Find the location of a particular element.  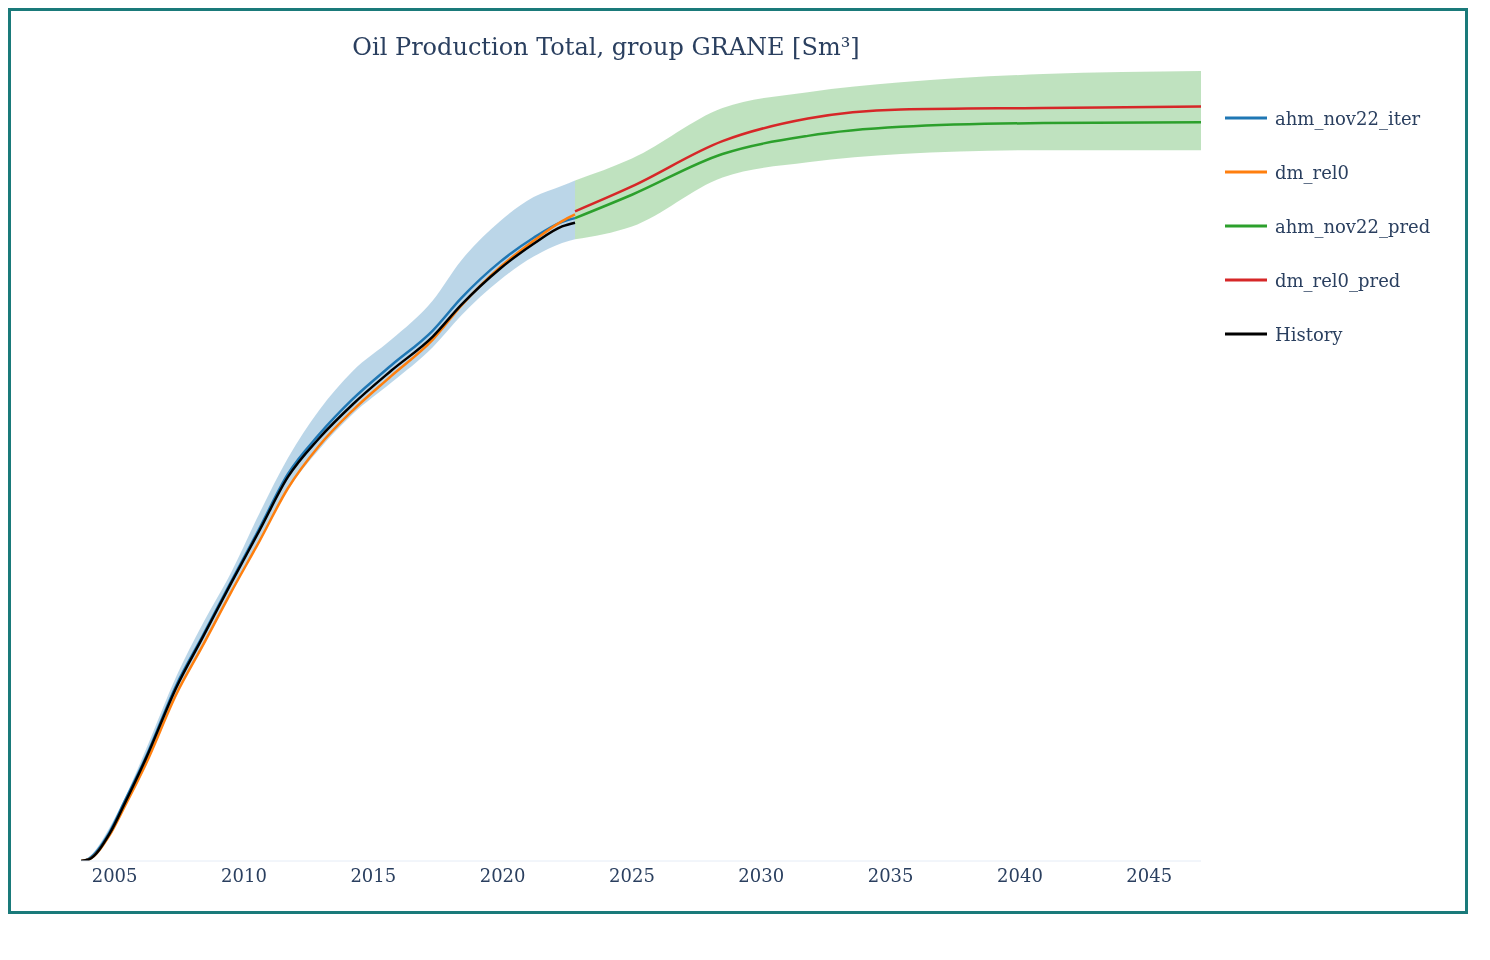

x-tick-label: 2045 is located at coordinates (1149, 875).